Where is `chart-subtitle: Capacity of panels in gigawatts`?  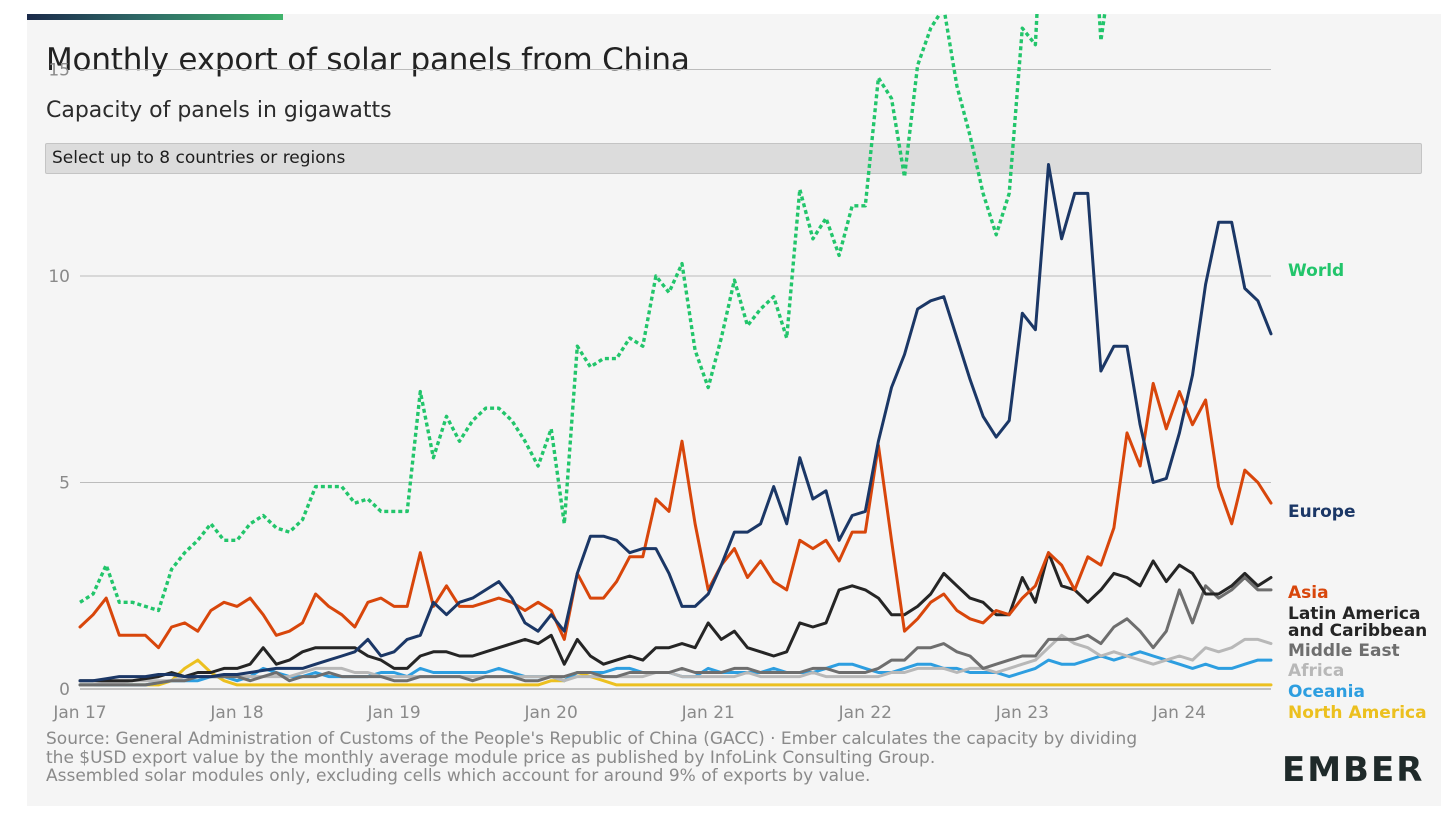 chart-subtitle: Capacity of panels in gigawatts is located at coordinates (219, 110).